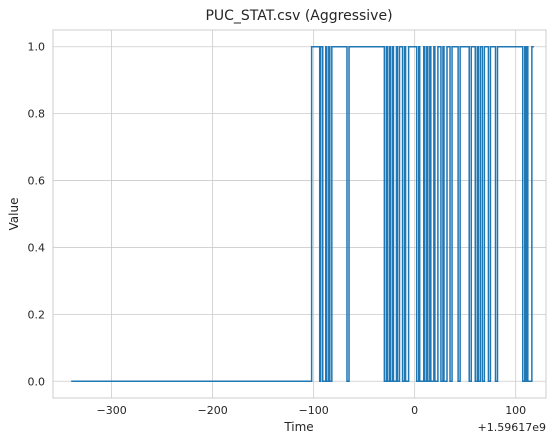  What do you see at coordinates (37, 247) in the screenshot?
I see `y-tick-label: 0.4` at bounding box center [37, 247].